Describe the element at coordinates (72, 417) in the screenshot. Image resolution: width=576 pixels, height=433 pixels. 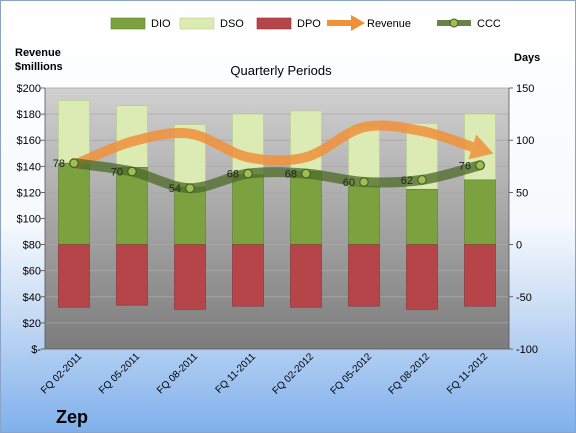
I see `company-name: Zep` at that location.